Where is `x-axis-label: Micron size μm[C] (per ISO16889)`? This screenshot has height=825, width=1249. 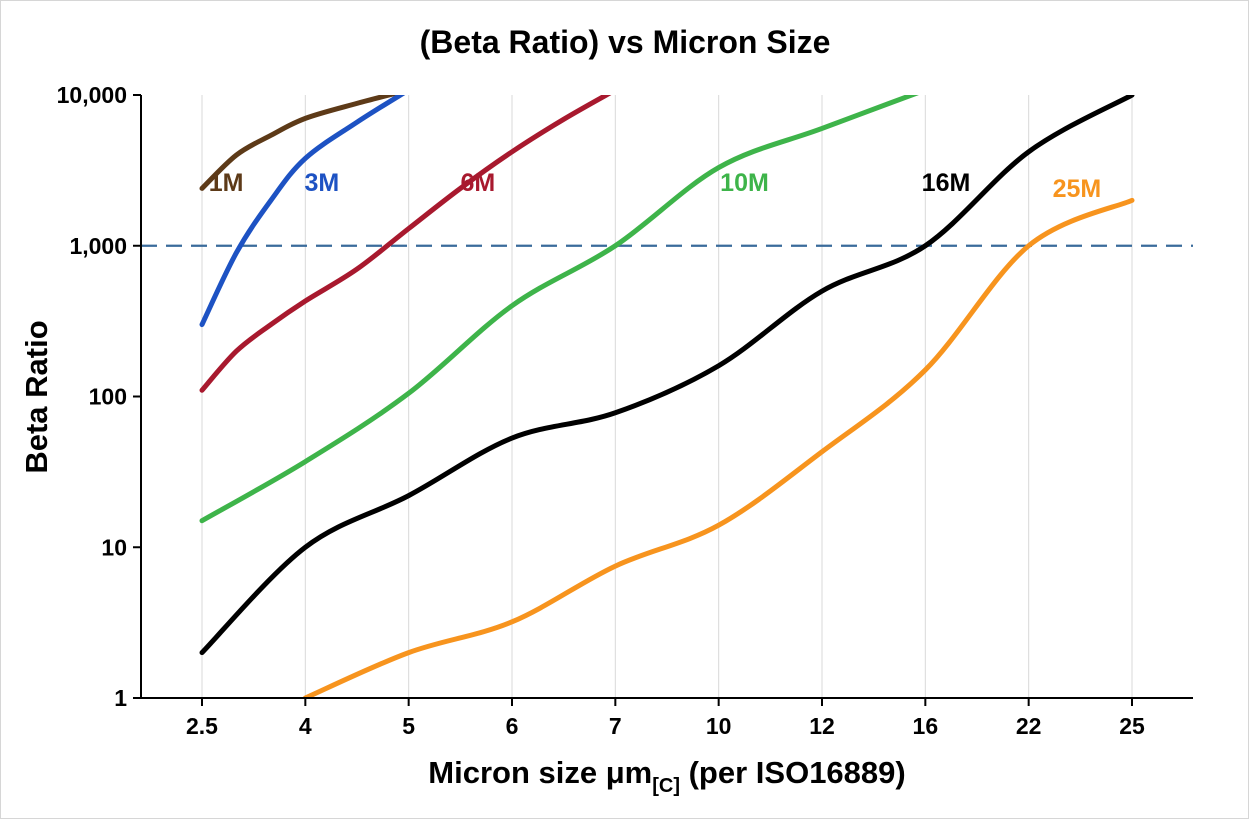 x-axis-label: Micron size μm[C] (per ISO16889) is located at coordinates (666, 776).